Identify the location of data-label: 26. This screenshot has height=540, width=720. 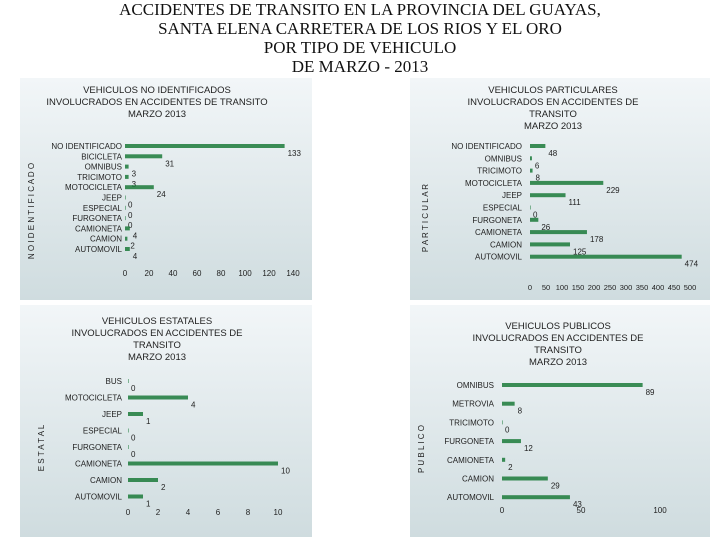
(545, 227).